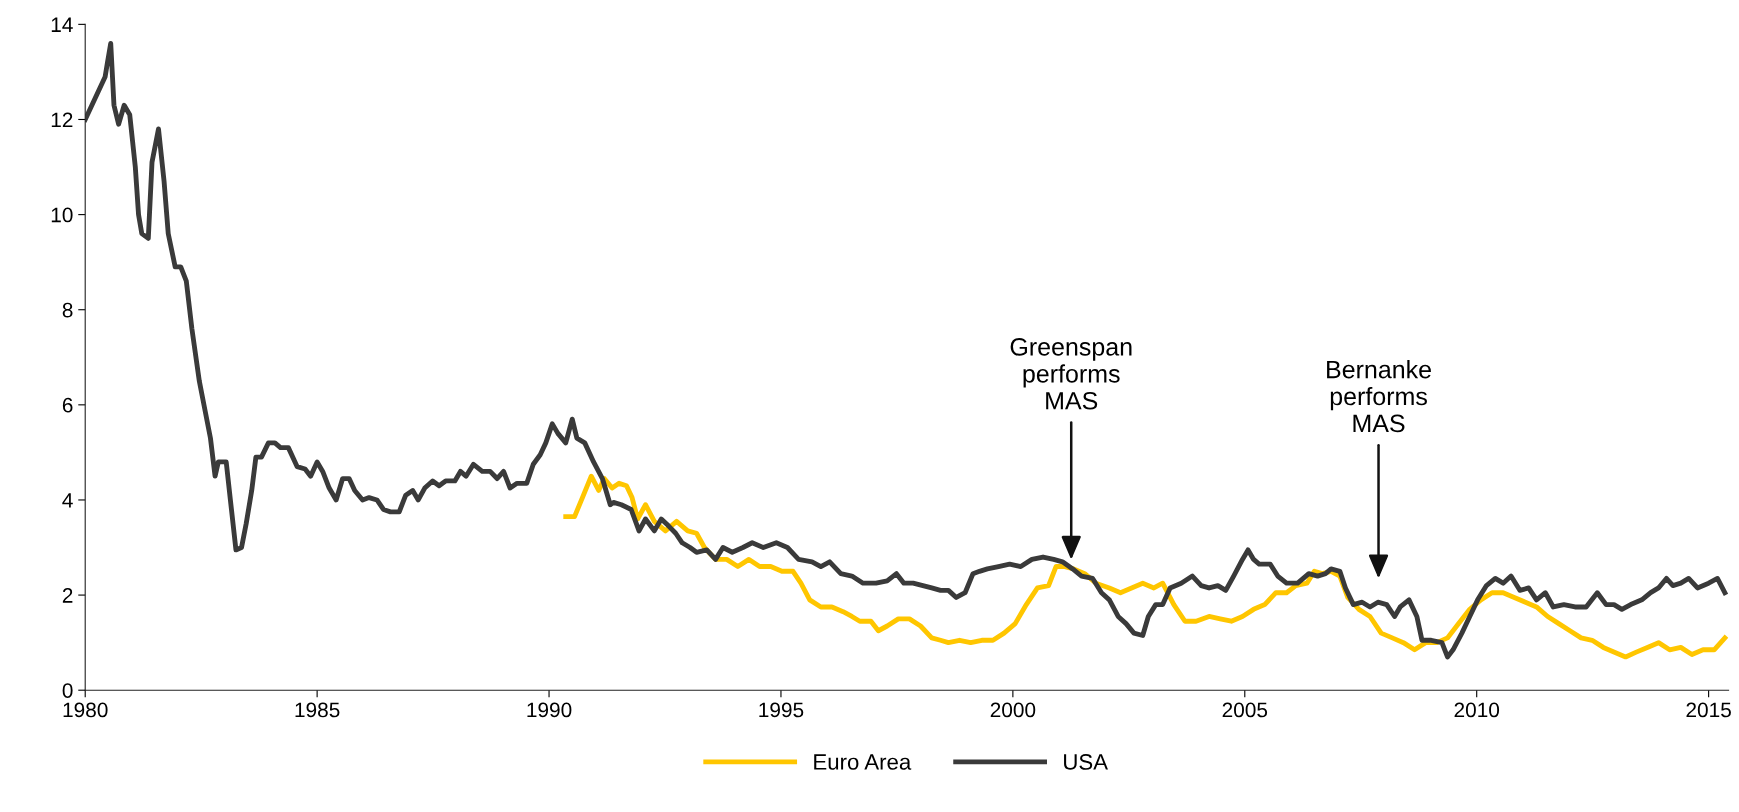  Describe the element at coordinates (863, 762) in the screenshot. I see `legend-label: Euro Area` at that location.